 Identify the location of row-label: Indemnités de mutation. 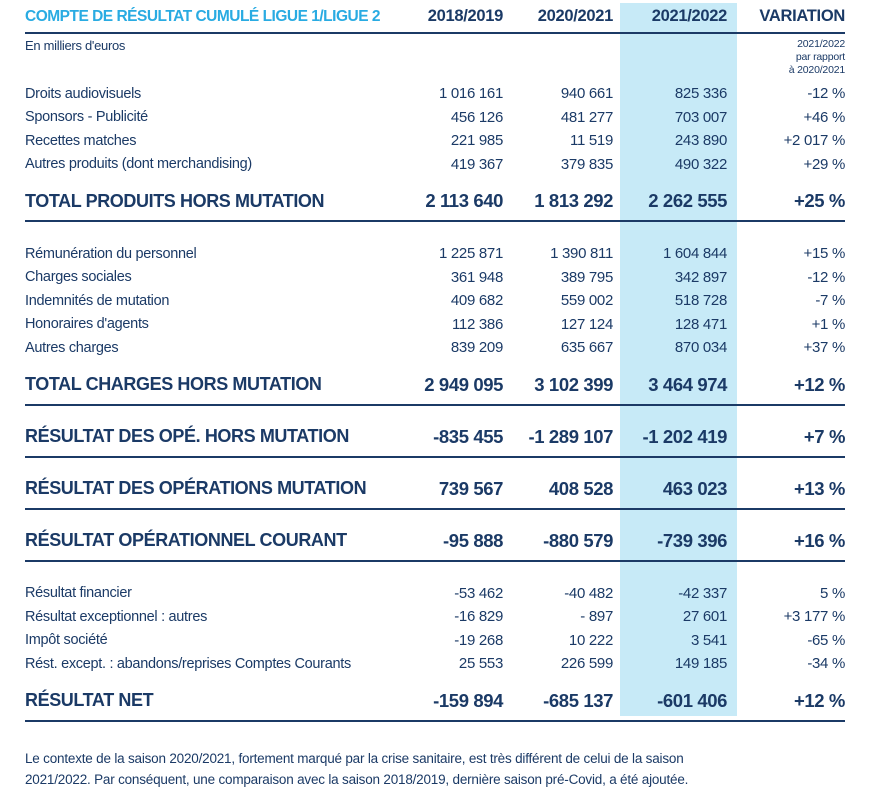
(97, 300).